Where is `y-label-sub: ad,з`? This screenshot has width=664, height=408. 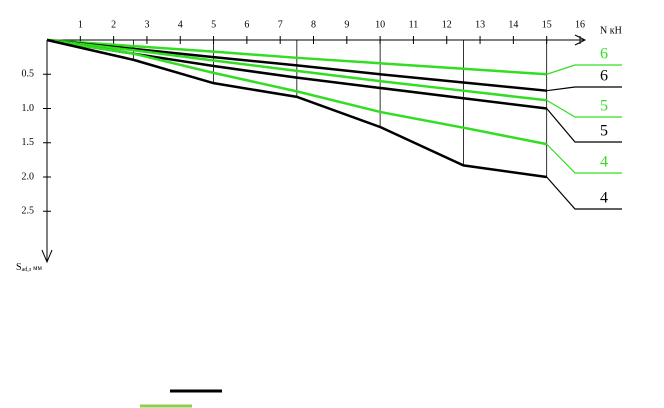 y-label-sub: ad,з is located at coordinates (27, 270).